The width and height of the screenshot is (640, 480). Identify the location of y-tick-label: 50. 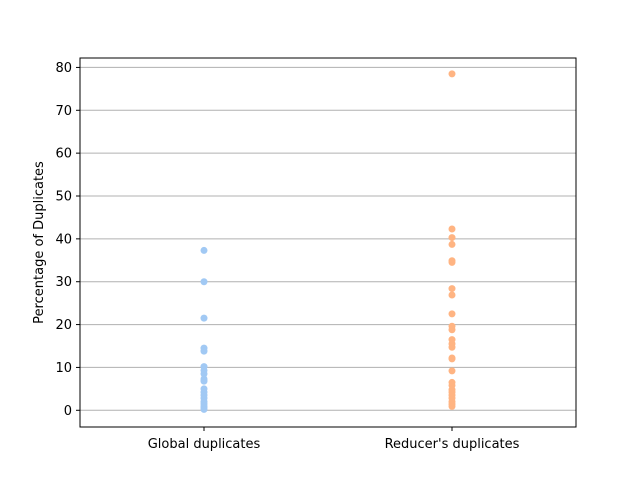
(63, 197).